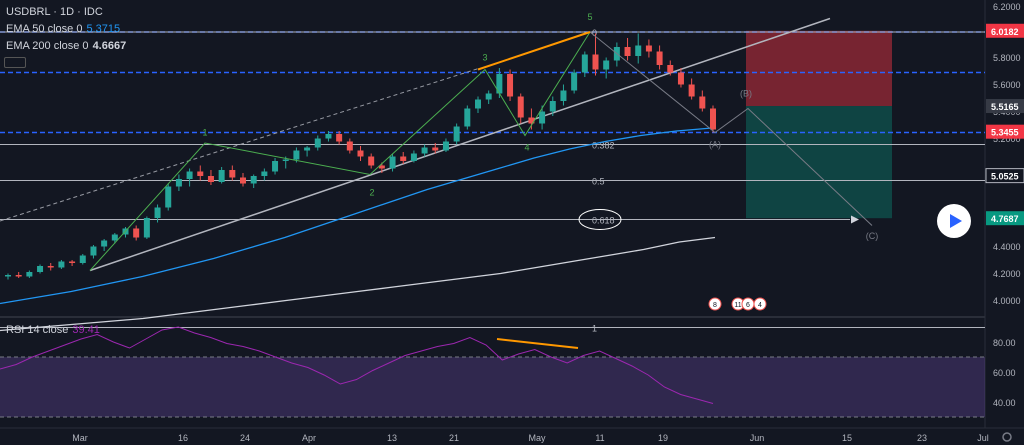 Image resolution: width=1024 pixels, height=445 pixels. Describe the element at coordinates (454, 438) in the screenshot. I see `time-tick-label: 21` at that location.